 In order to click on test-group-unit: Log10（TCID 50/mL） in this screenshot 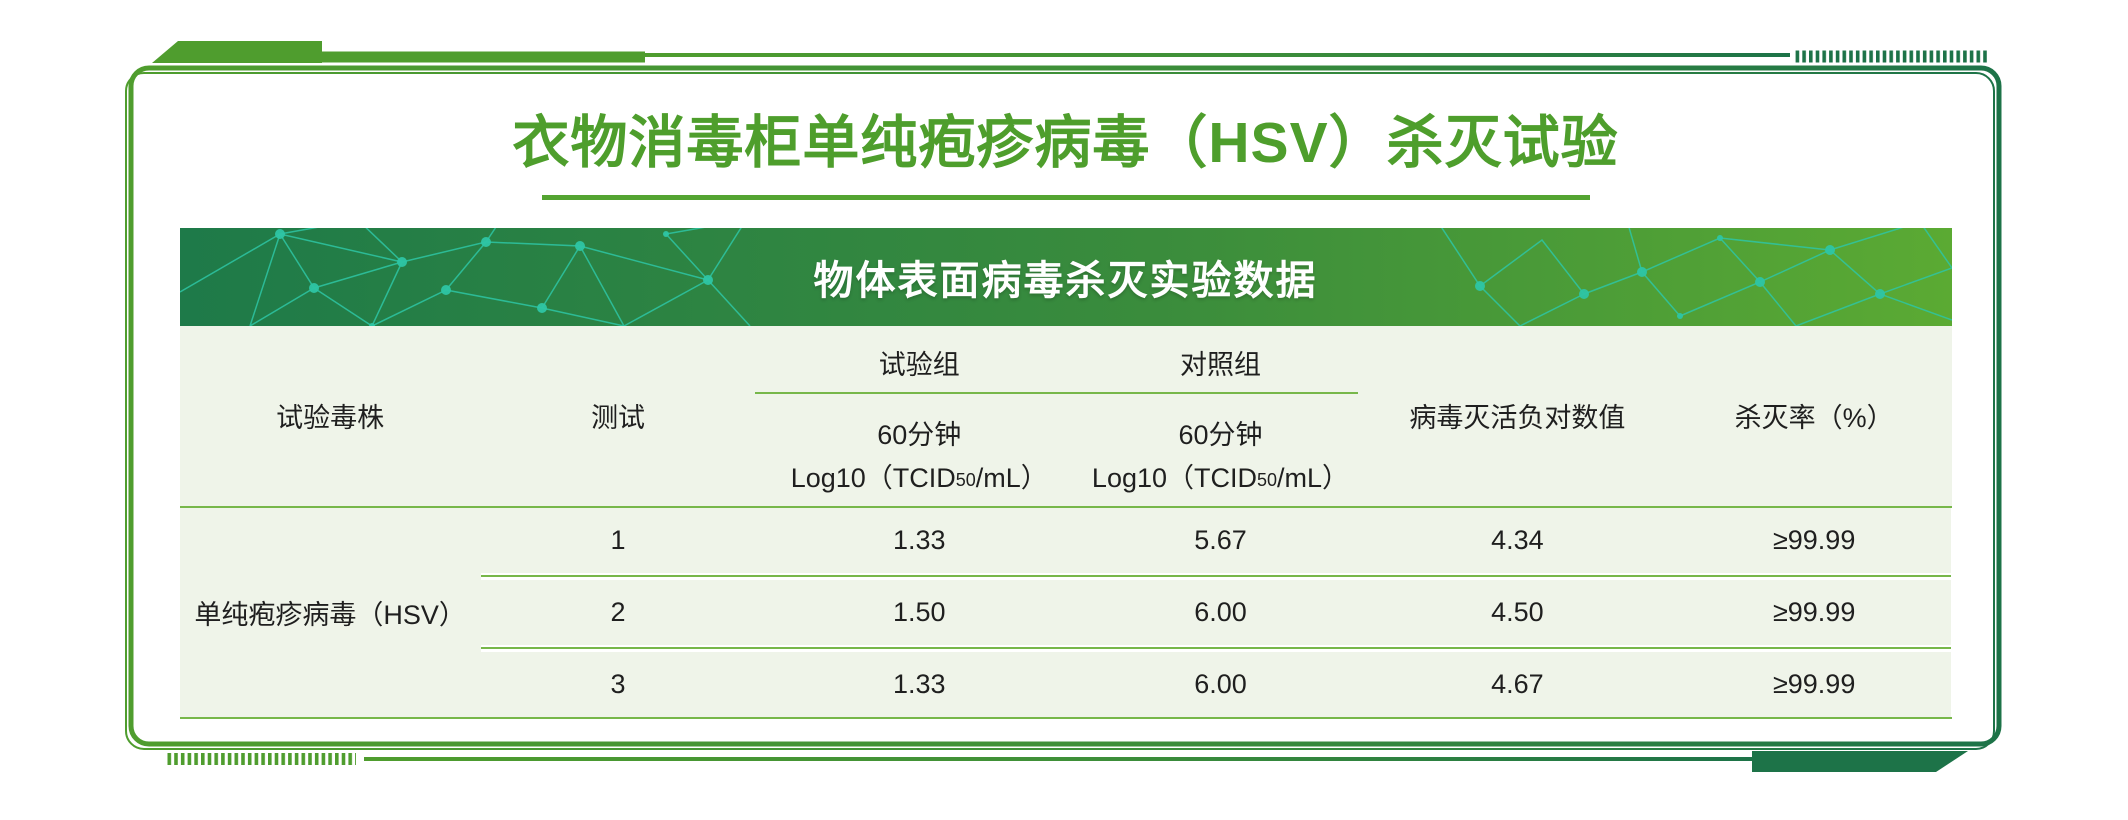, I will do `click(919, 476)`.